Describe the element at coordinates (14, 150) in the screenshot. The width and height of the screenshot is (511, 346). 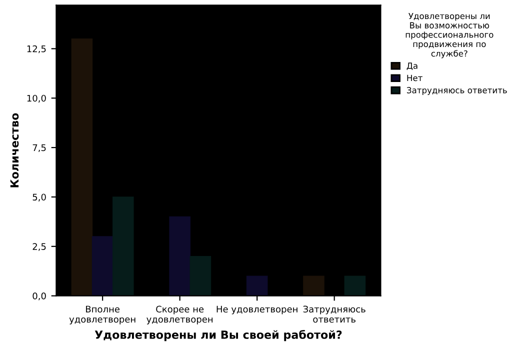
I see `y-axis-title: Количество` at that location.